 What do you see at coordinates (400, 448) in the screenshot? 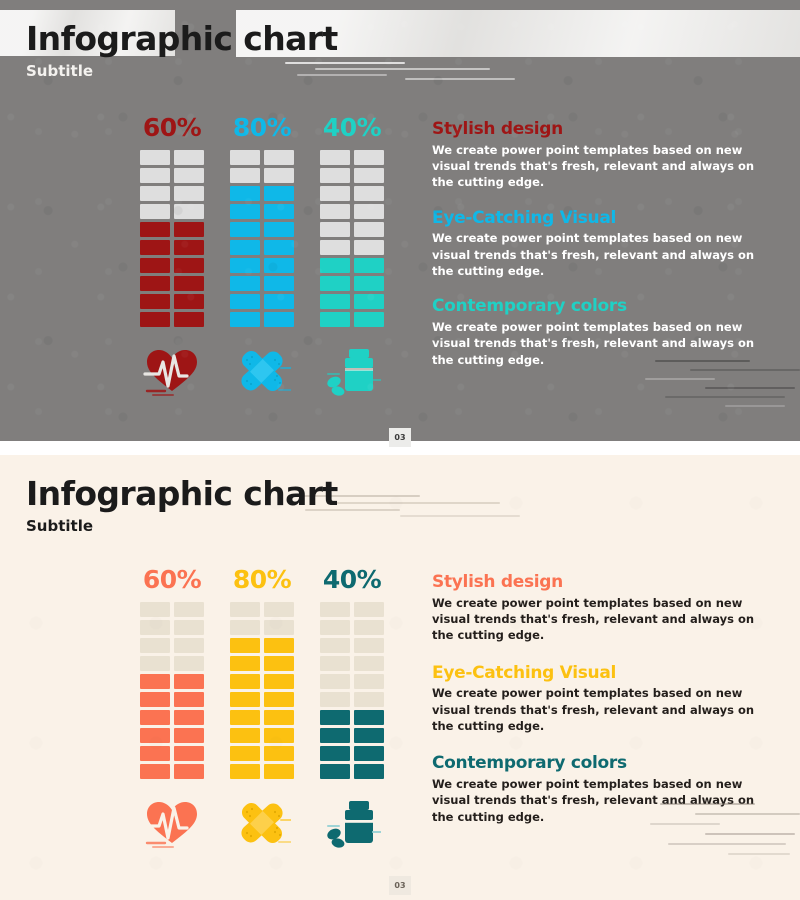
I see `slide-footer-bar` at bounding box center [400, 448].